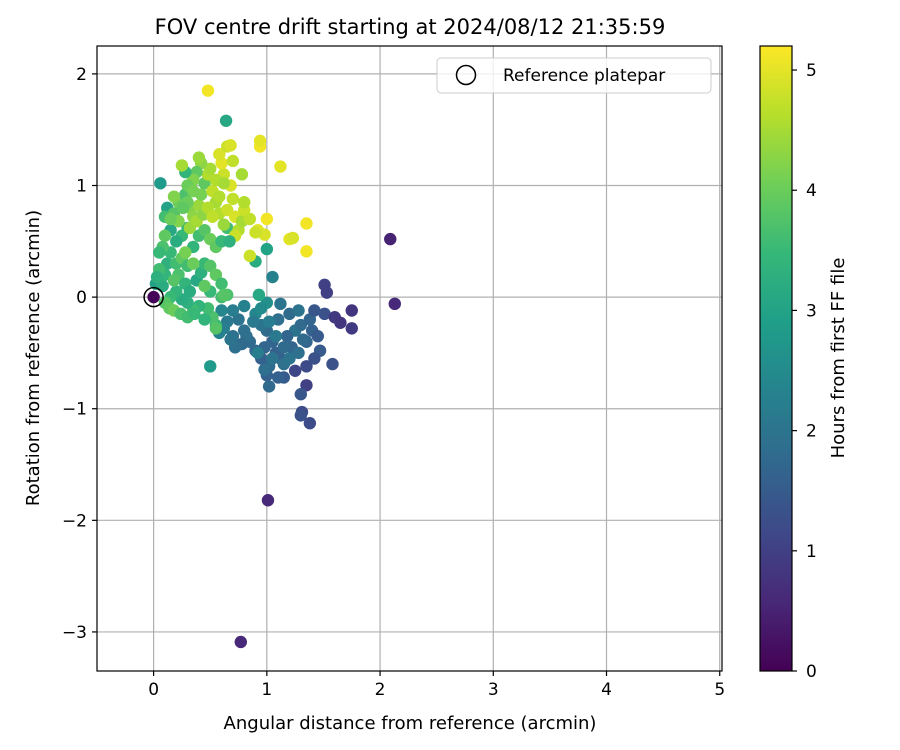 The width and height of the screenshot is (900, 750). Describe the element at coordinates (74, 633) in the screenshot. I see `y-tick-label: −3` at that location.